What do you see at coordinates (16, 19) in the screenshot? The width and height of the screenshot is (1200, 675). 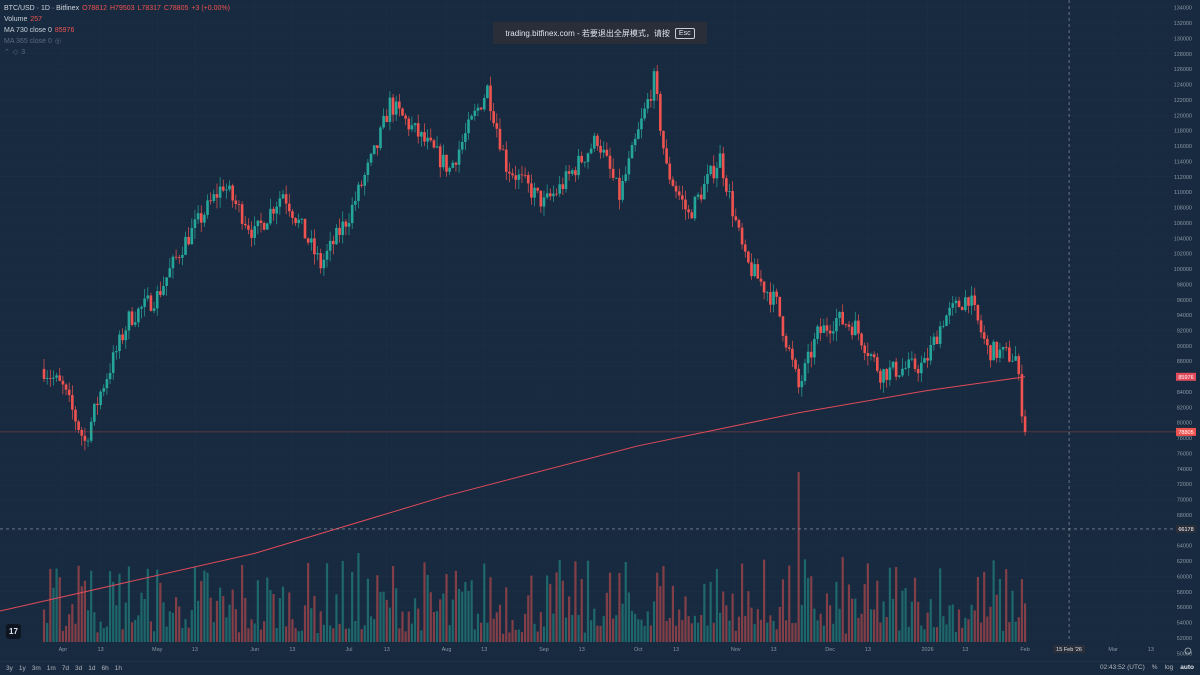 I see `volume-label: Volume` at bounding box center [16, 19].